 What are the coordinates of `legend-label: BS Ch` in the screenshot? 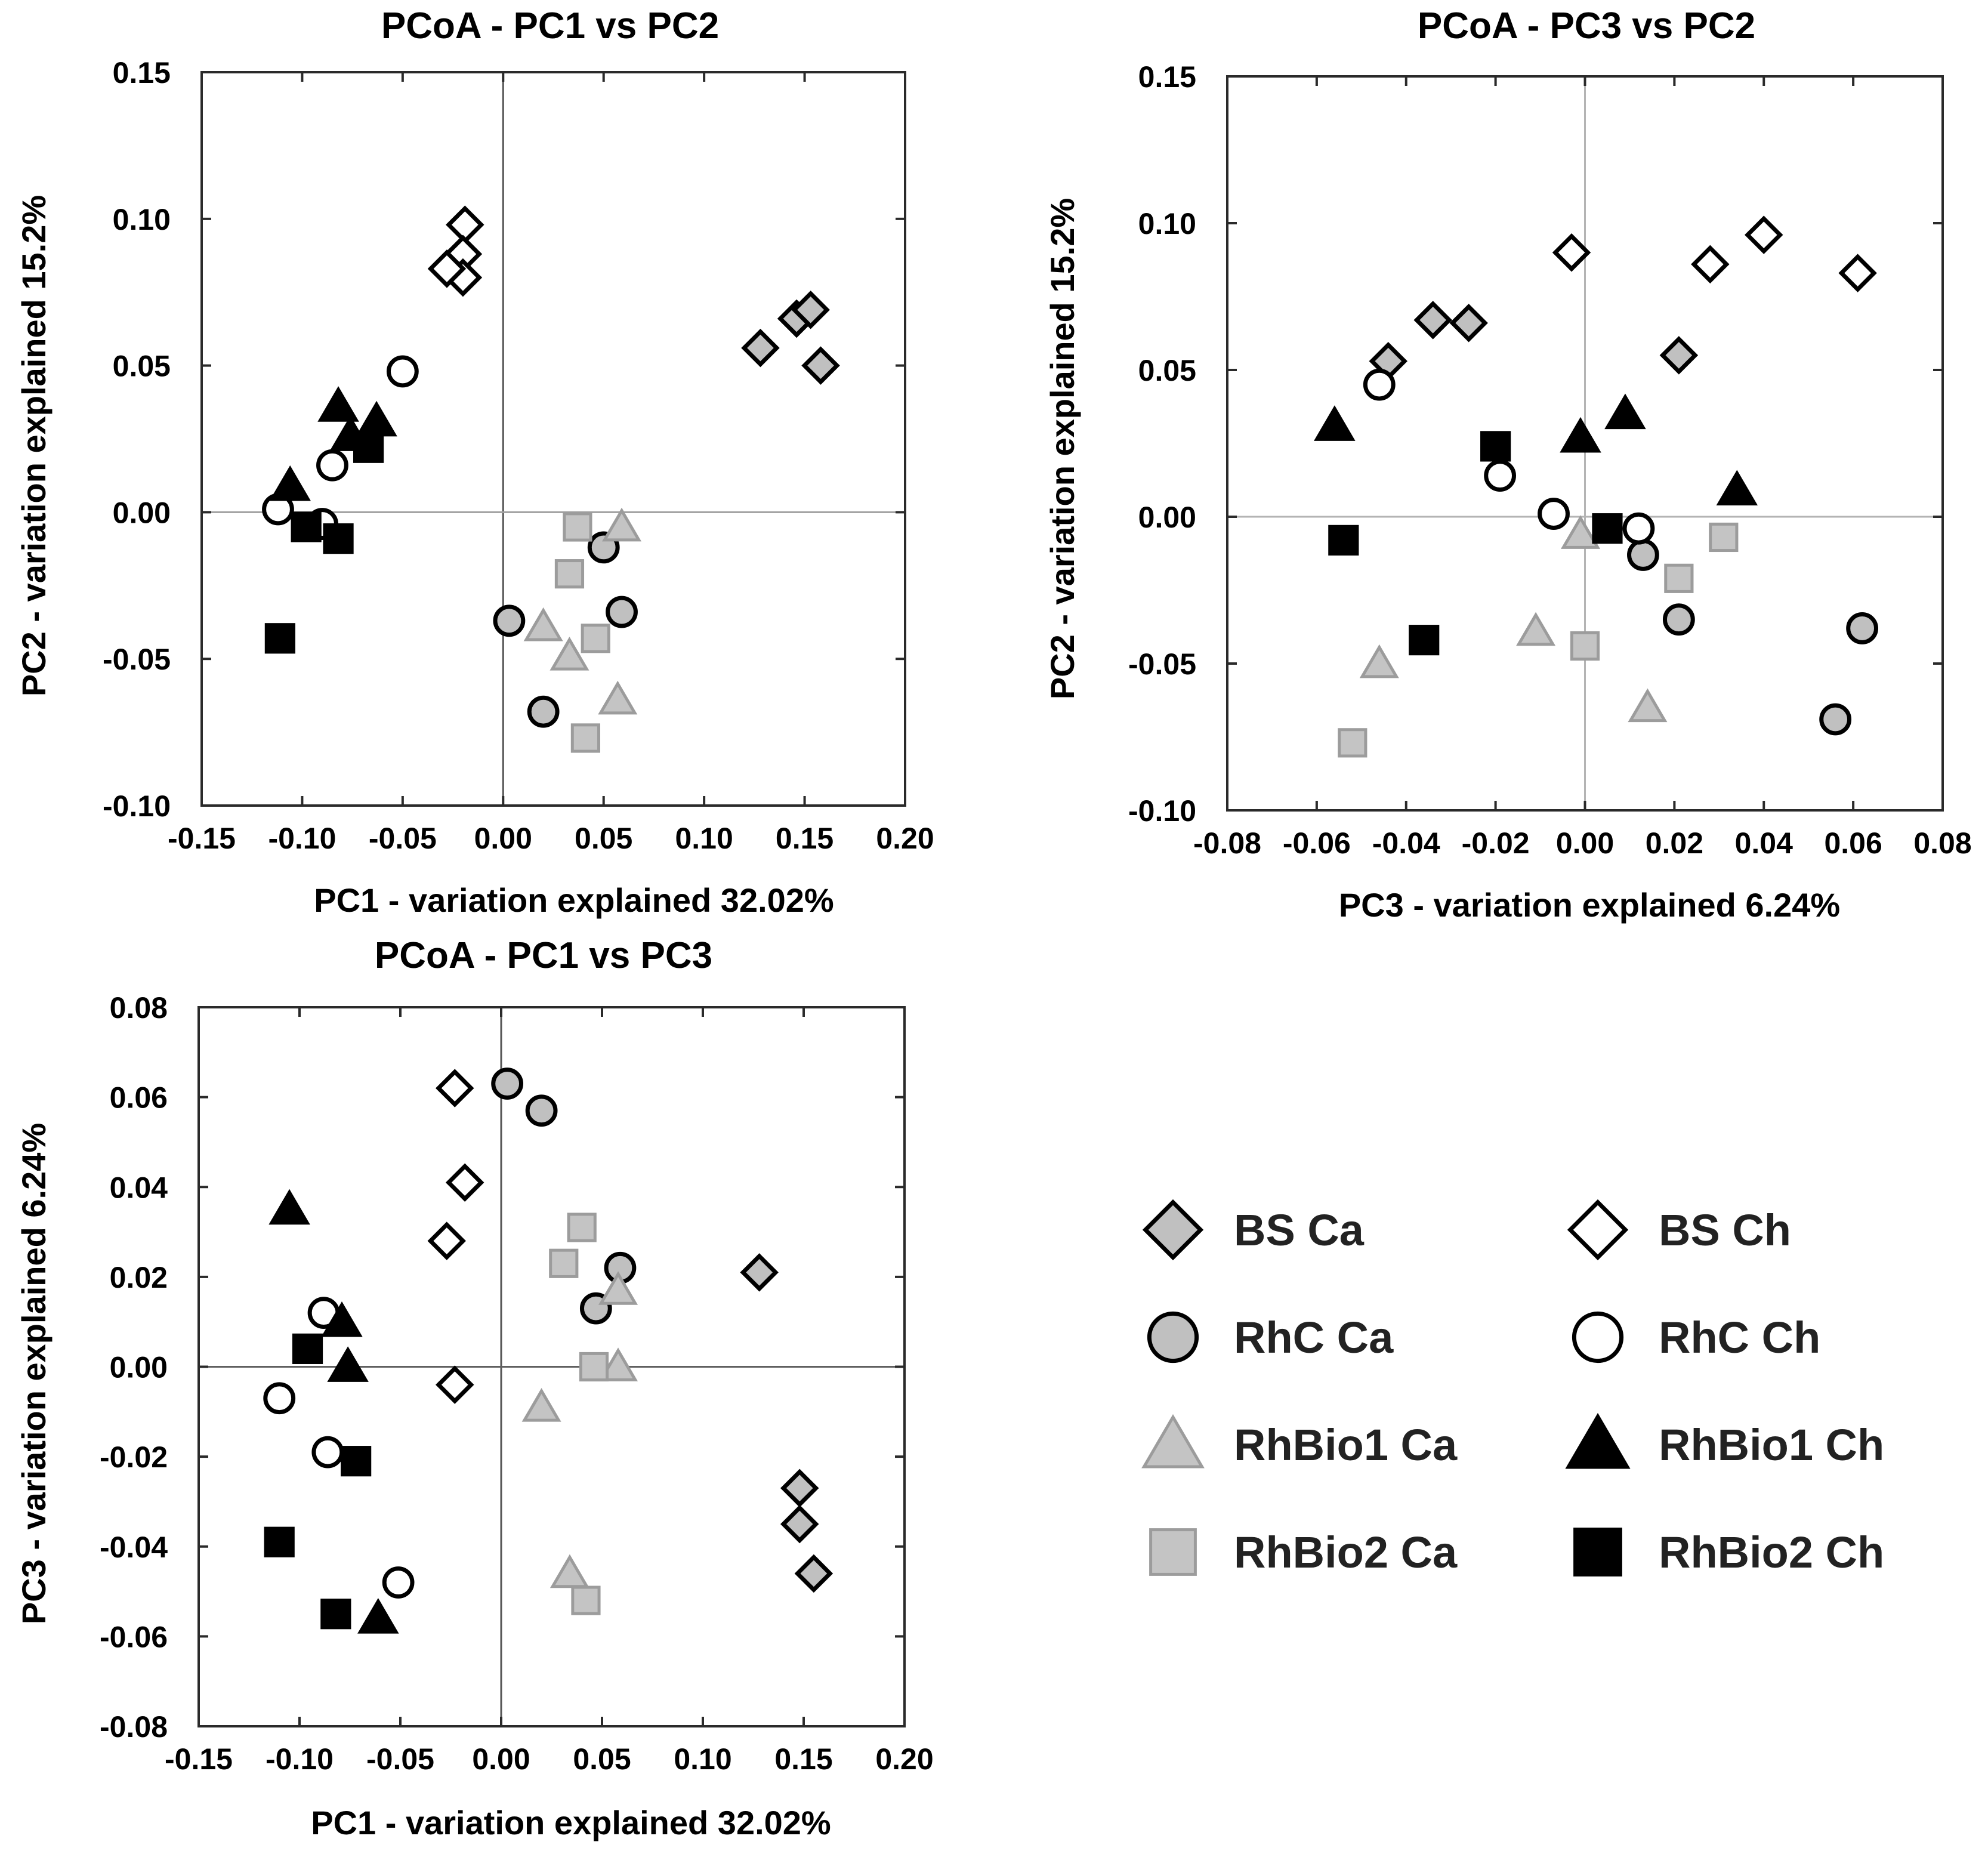 It's located at (1725, 1230).